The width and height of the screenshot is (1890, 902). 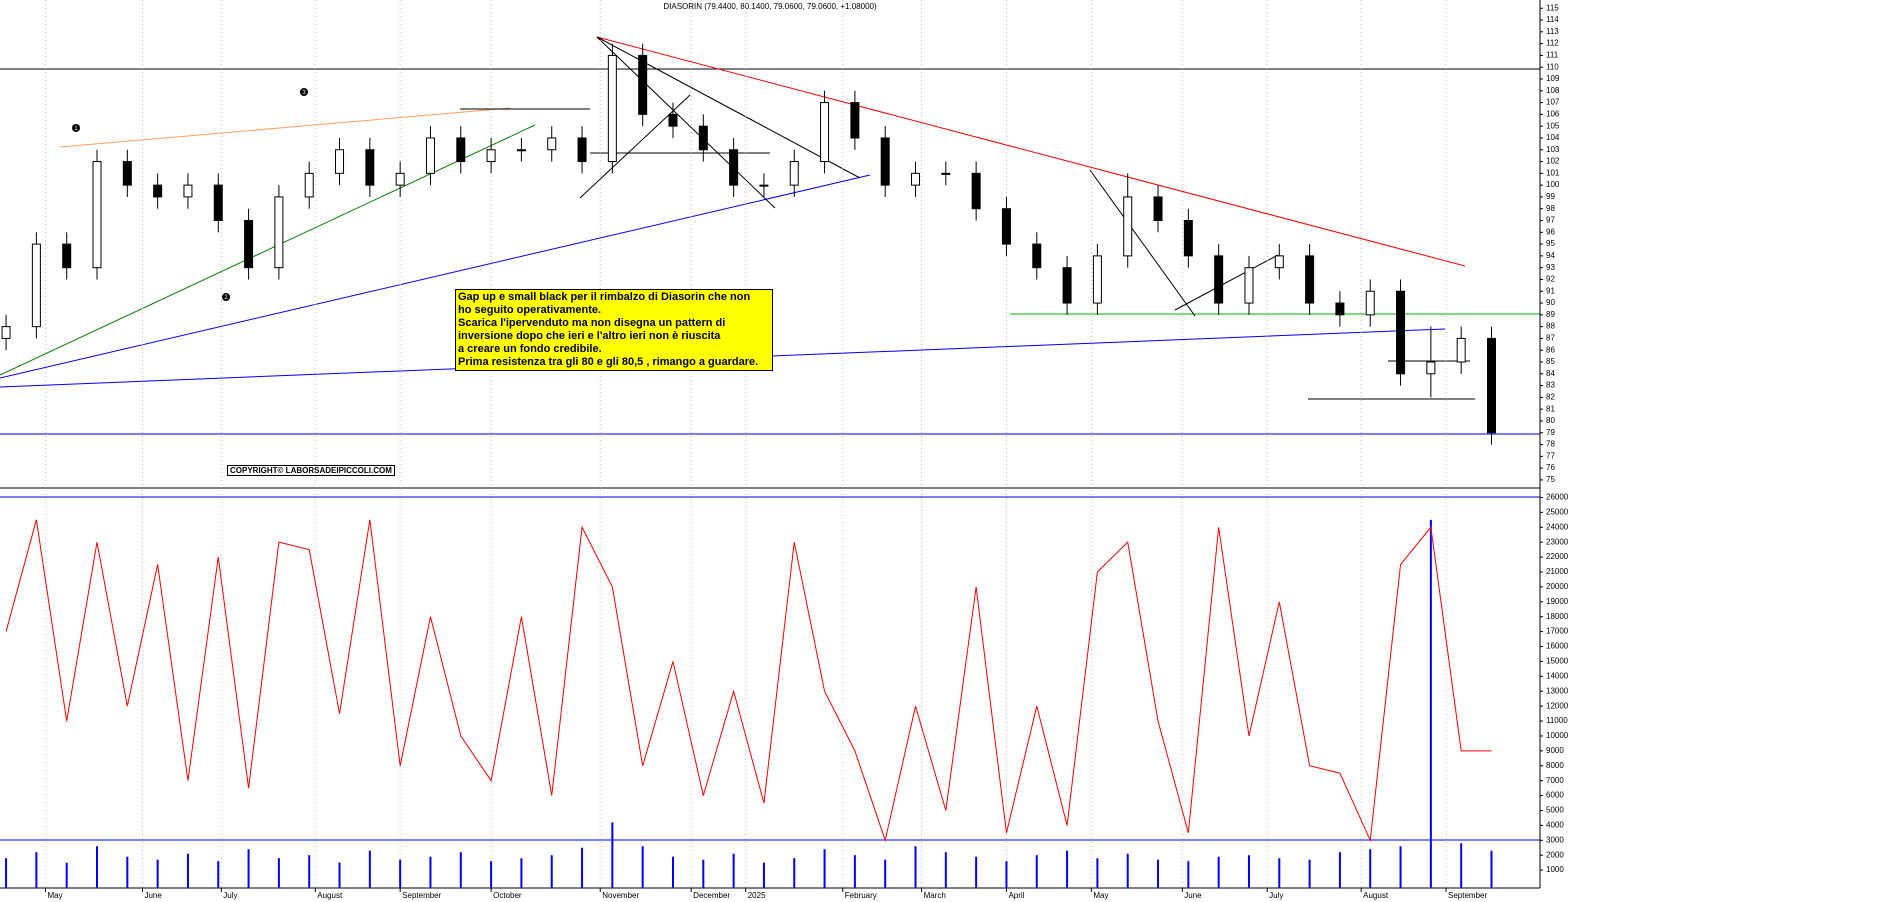 What do you see at coordinates (1550, 231) in the screenshot?
I see `y-tick-label: 96` at bounding box center [1550, 231].